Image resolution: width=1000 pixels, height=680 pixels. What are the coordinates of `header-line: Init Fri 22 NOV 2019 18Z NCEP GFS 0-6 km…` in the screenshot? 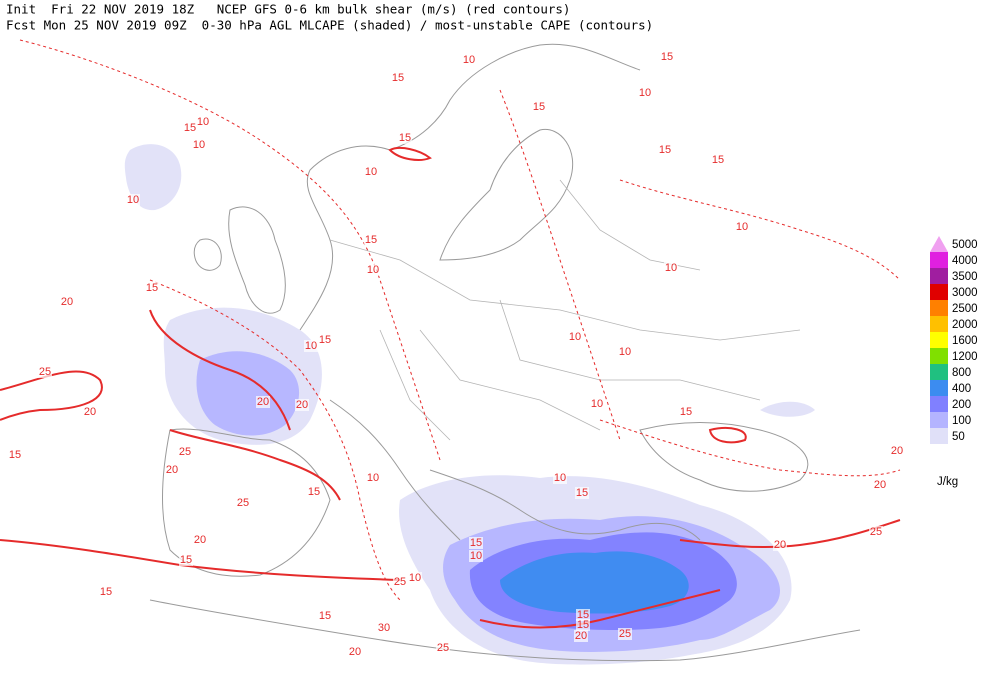 It's located at (288, 9).